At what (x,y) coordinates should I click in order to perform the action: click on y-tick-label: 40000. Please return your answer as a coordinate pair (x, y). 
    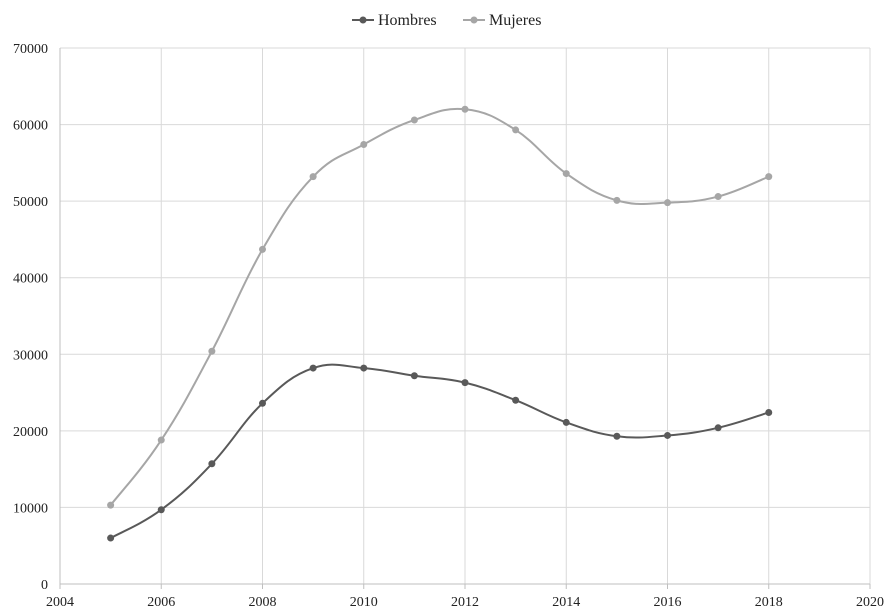
    Looking at the image, I should click on (30, 279).